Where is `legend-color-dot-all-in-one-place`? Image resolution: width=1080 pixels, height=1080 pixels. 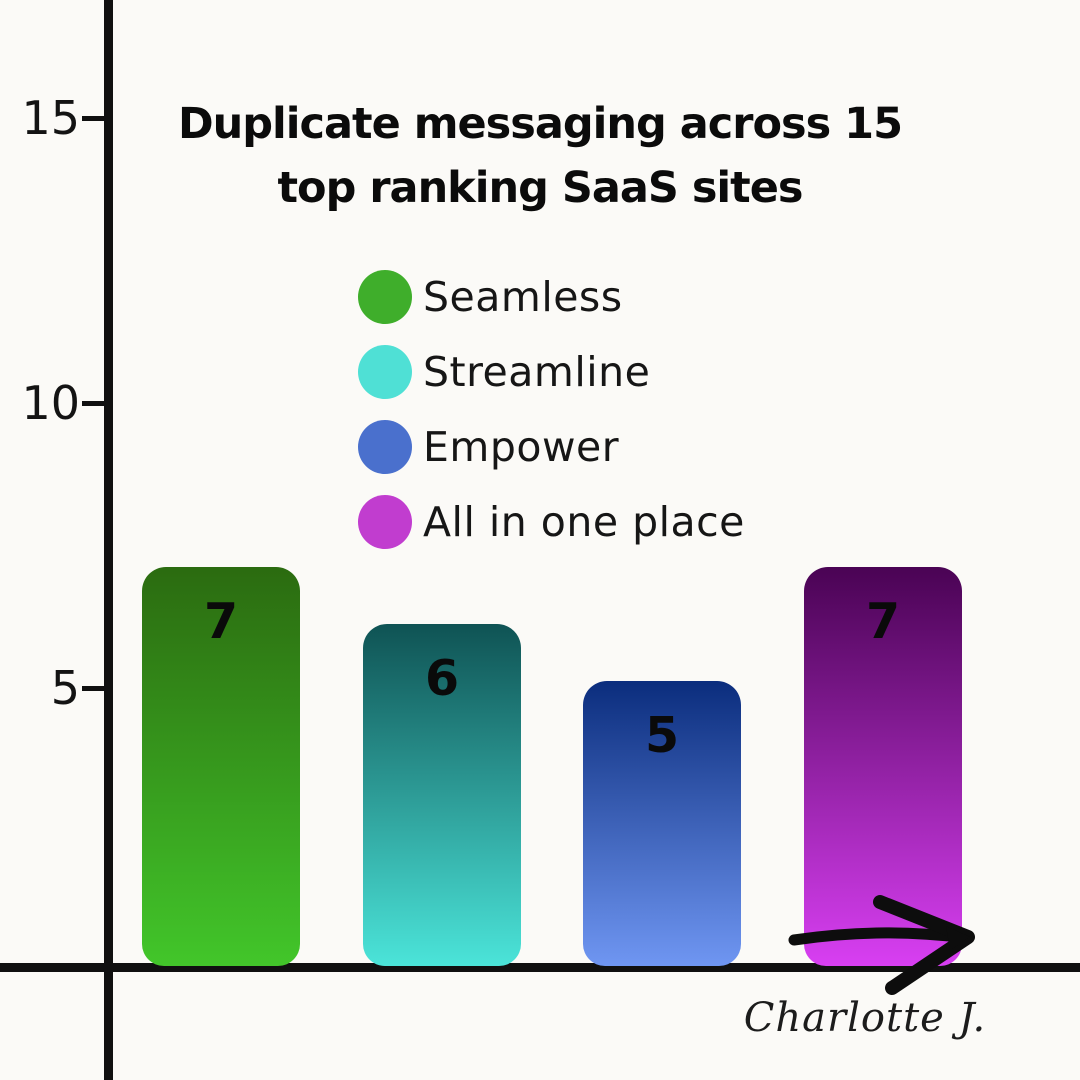 legend-color-dot-all-in-one-place is located at coordinates (385, 522).